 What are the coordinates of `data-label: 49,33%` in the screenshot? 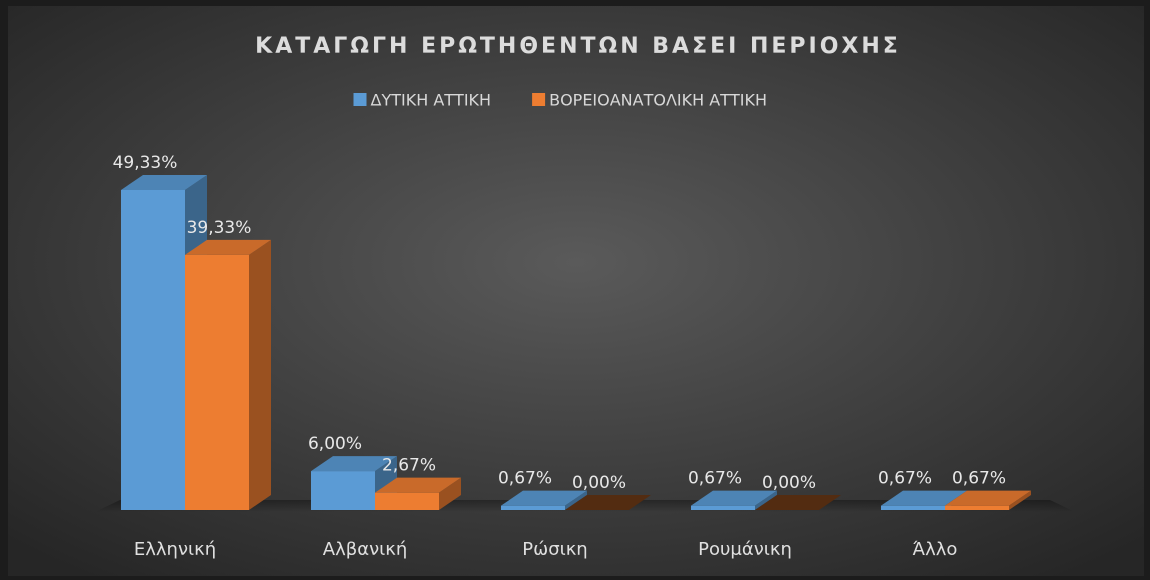 It's located at (145, 163).